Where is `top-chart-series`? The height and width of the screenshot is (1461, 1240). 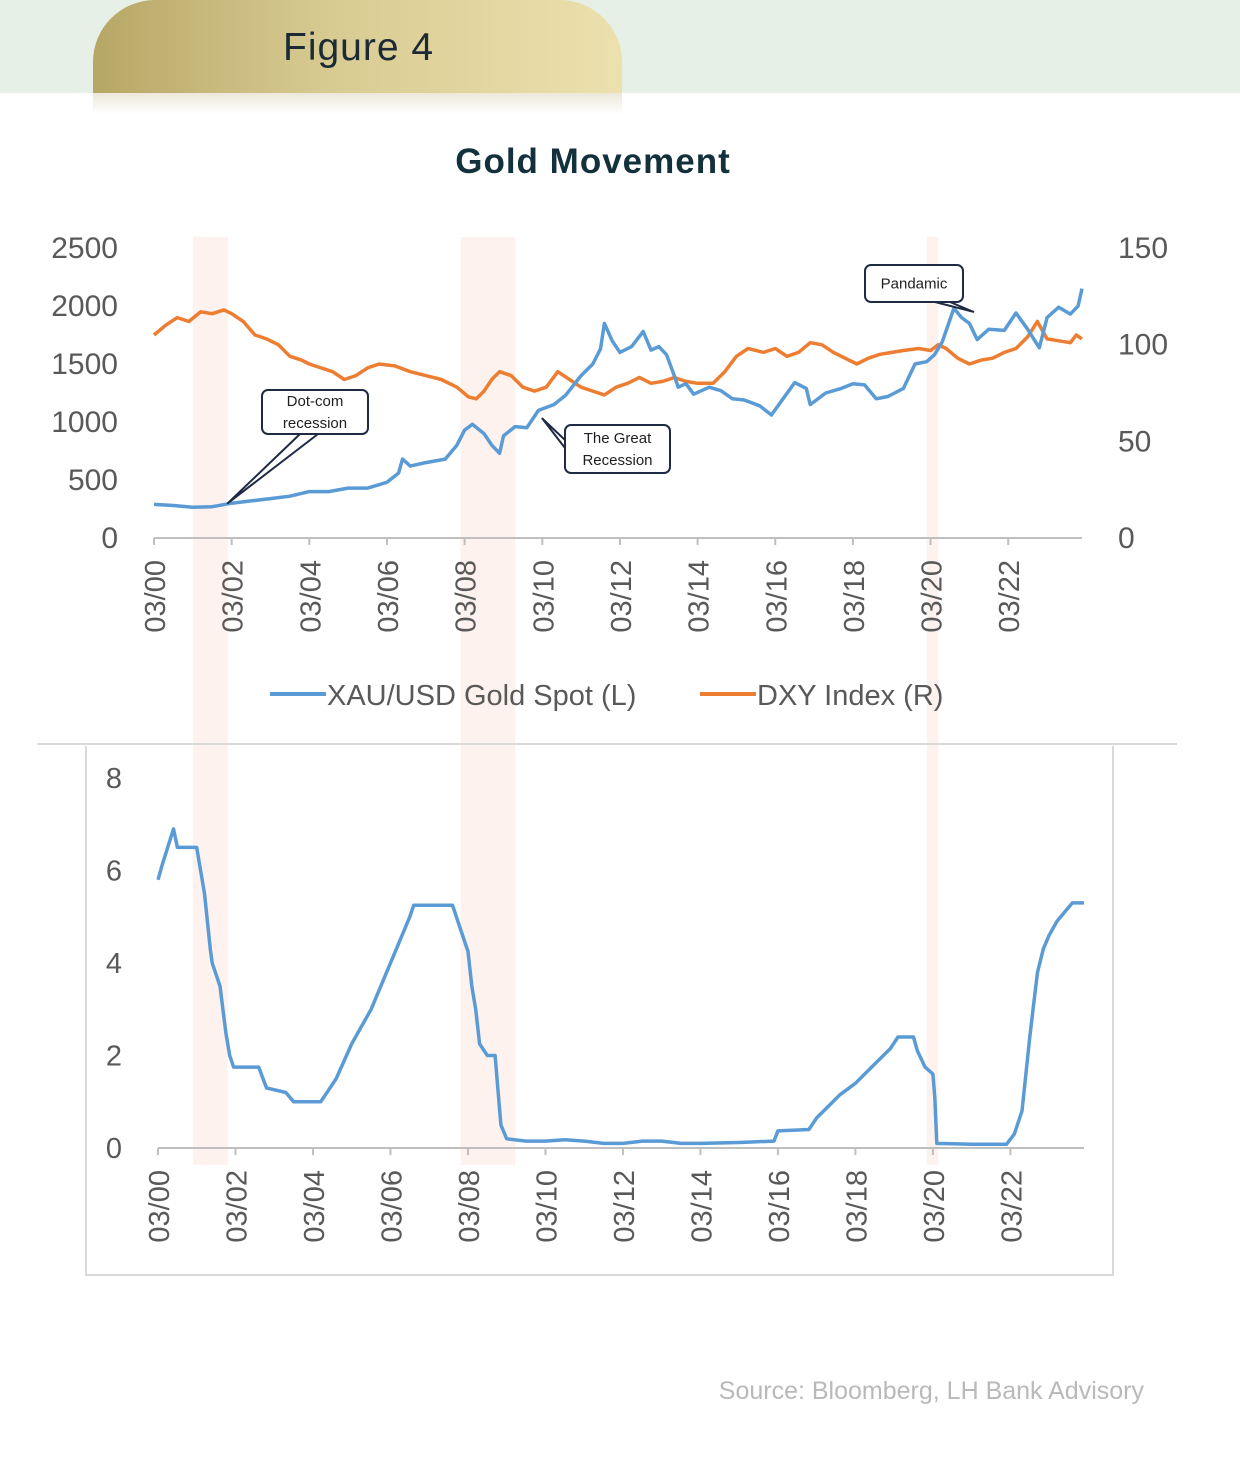
top-chart-series is located at coordinates (618, 399).